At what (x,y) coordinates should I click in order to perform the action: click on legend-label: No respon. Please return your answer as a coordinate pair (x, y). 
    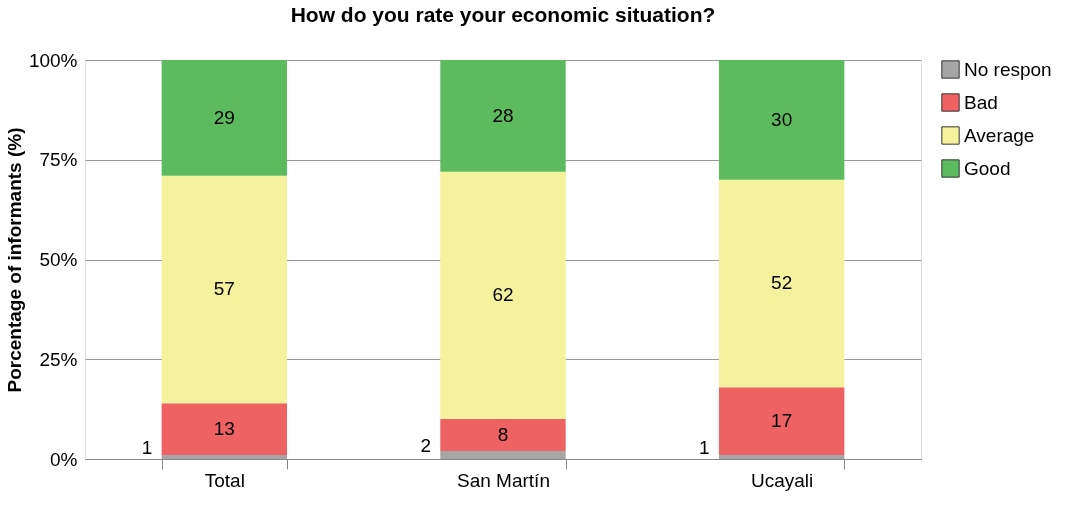
    Looking at the image, I should click on (1008, 69).